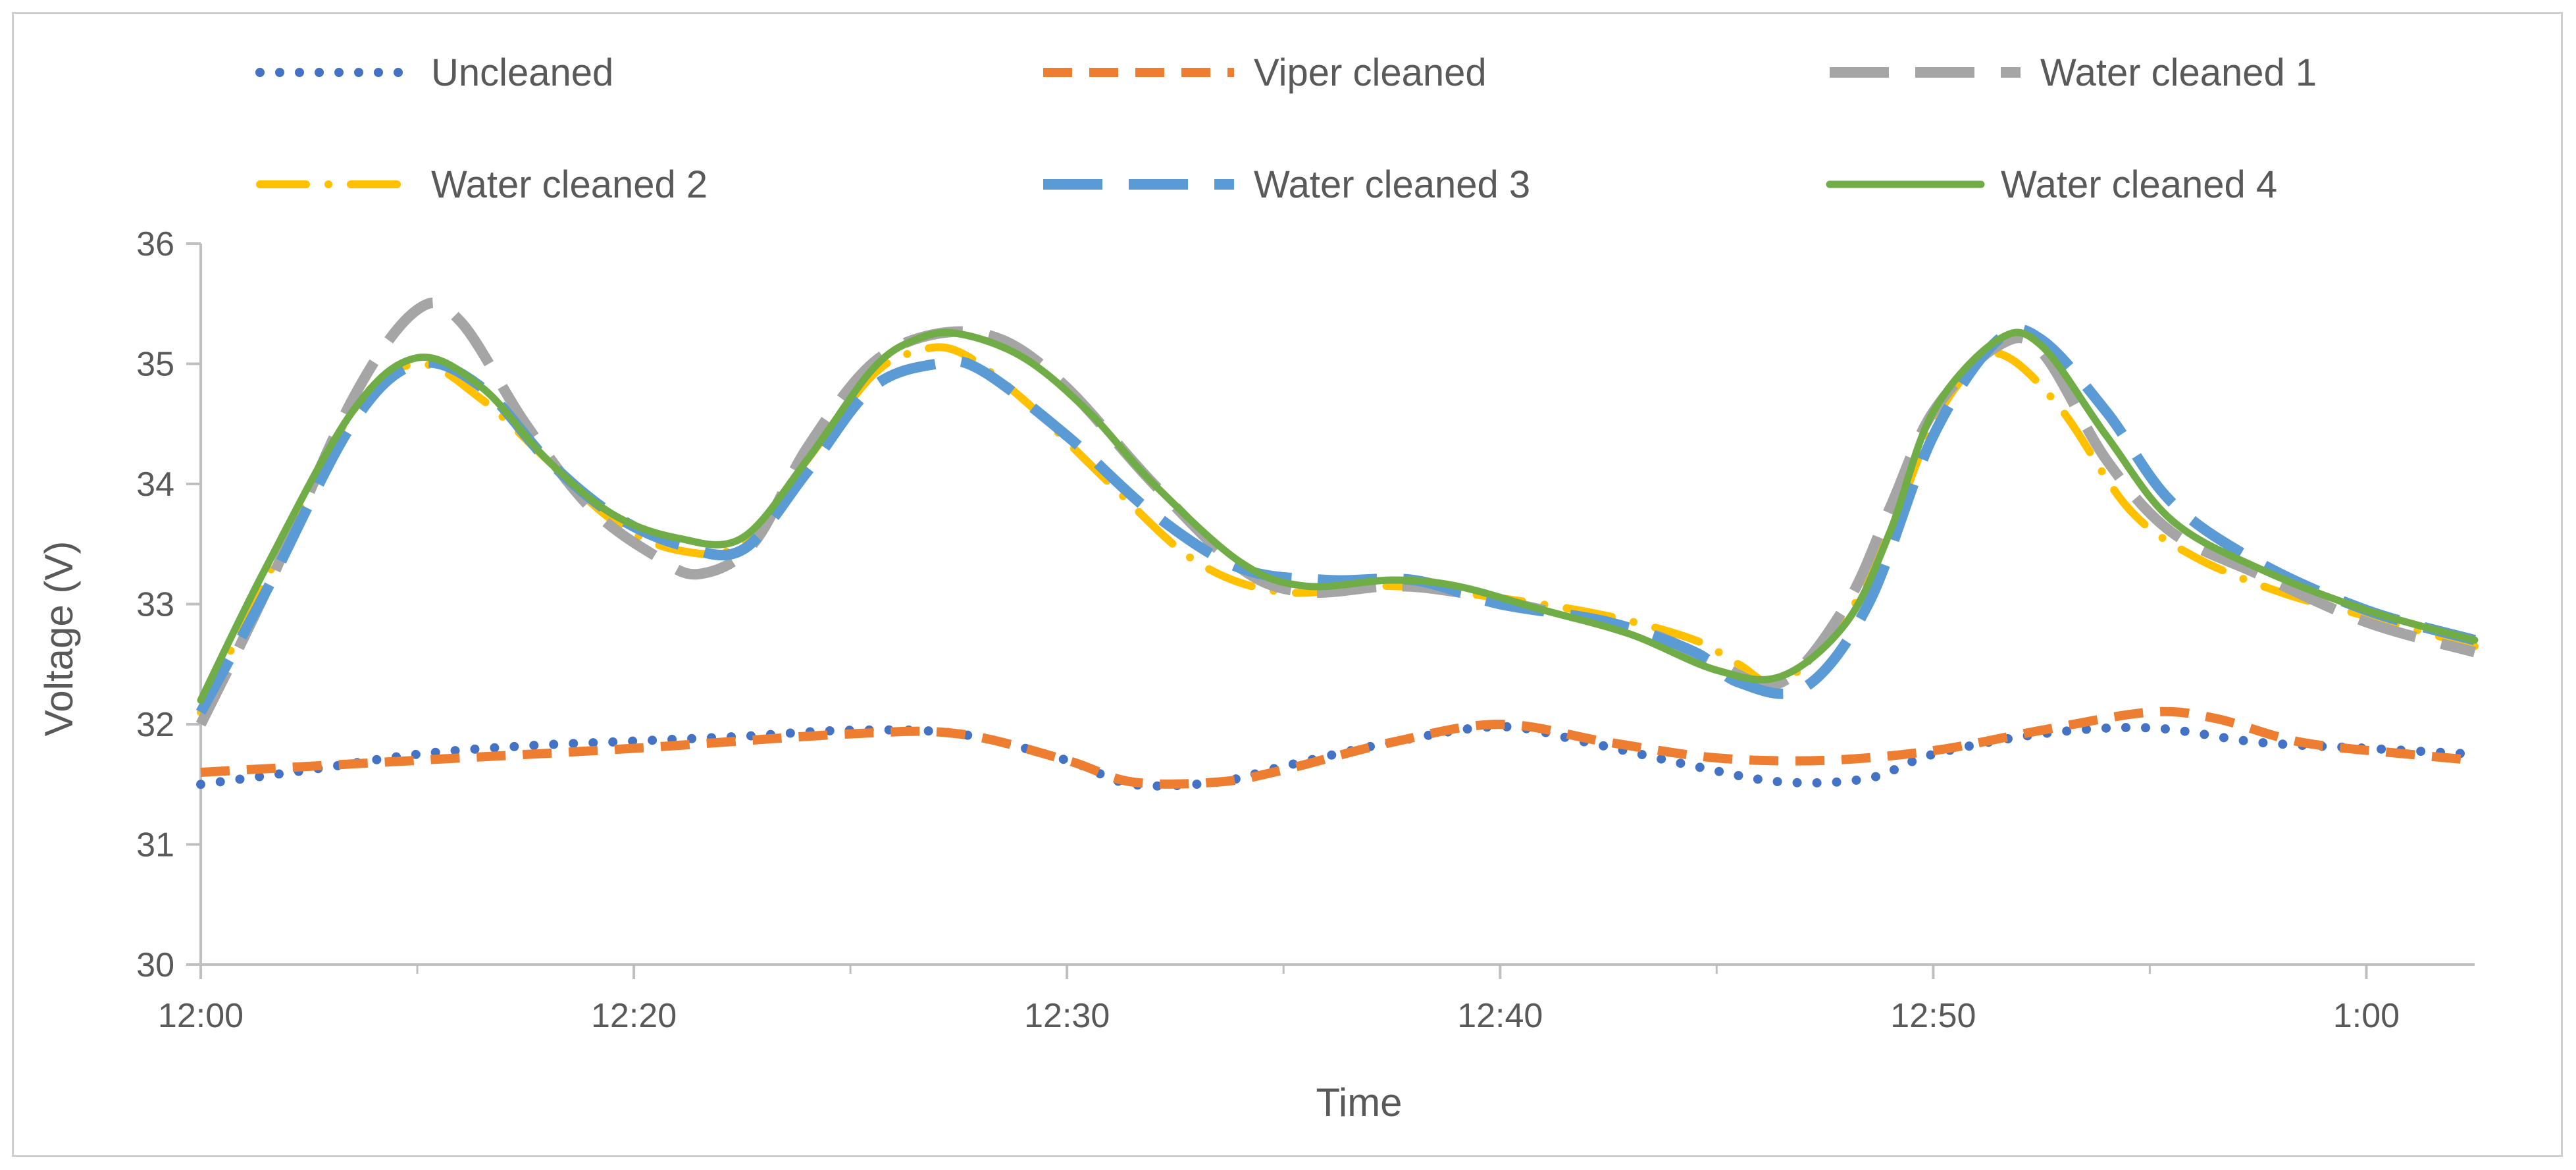 The width and height of the screenshot is (2576, 1170). Describe the element at coordinates (1067, 1016) in the screenshot. I see `x-tick-label: 12:30` at that location.